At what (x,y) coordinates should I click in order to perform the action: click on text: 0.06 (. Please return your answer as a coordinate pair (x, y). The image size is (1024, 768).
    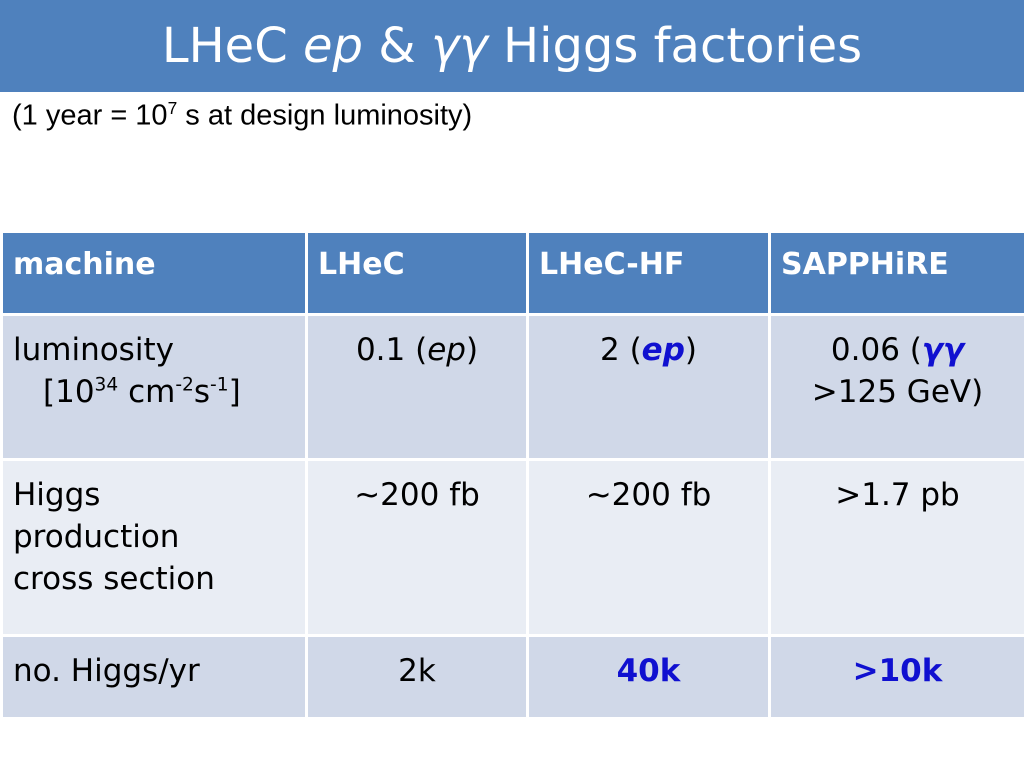
    Looking at the image, I should click on (876, 350).